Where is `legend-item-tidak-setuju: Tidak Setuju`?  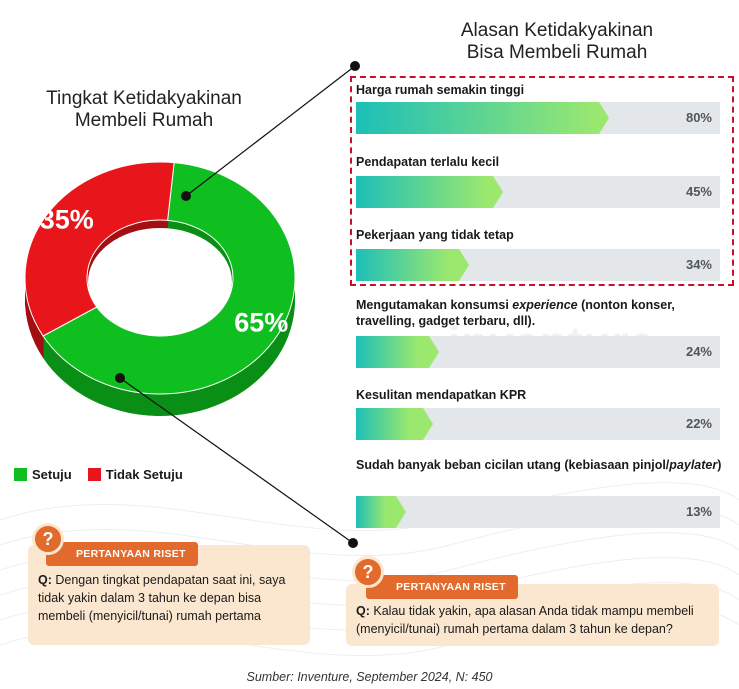
legend-item-tidak-setuju: Tidak Setuju is located at coordinates (135, 474).